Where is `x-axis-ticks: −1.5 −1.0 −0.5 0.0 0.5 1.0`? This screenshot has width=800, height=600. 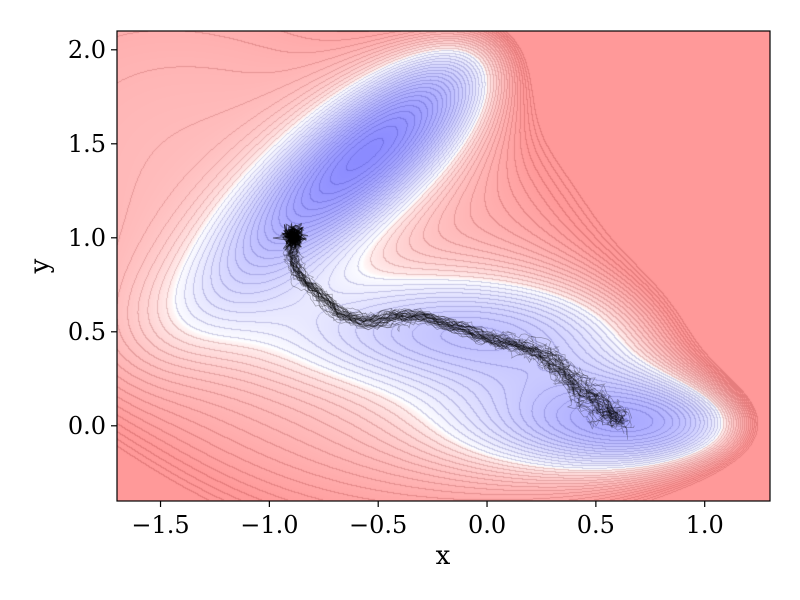
x-axis-ticks: −1.5 −1.0 −0.5 0.0 0.5 1.0 is located at coordinates (427, 520).